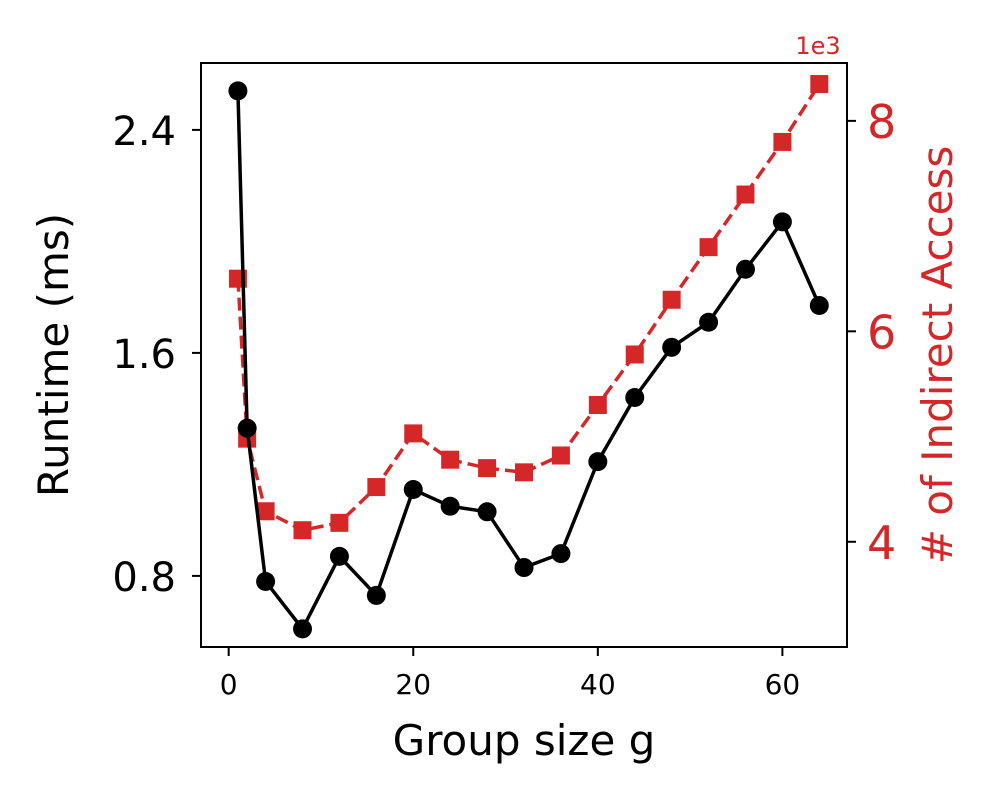  I want to click on y-axis-title: Runtime (ms), so click(53, 355).